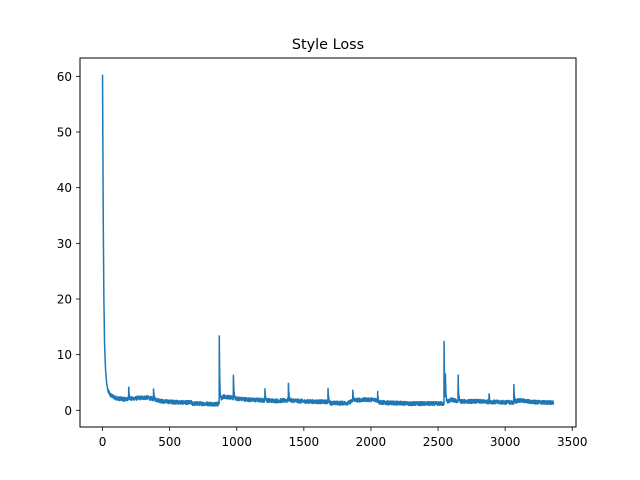  What do you see at coordinates (64, 133) in the screenshot?
I see `y-tick-label: 50` at bounding box center [64, 133].